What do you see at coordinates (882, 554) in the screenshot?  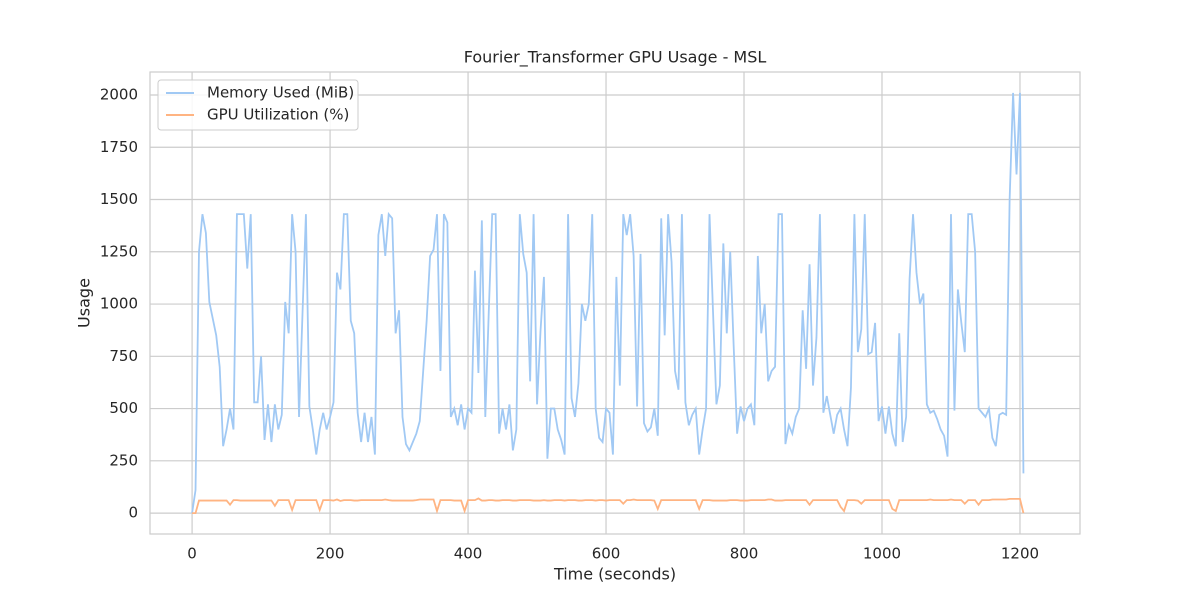 I see `x-tick-label: 1000` at bounding box center [882, 554].